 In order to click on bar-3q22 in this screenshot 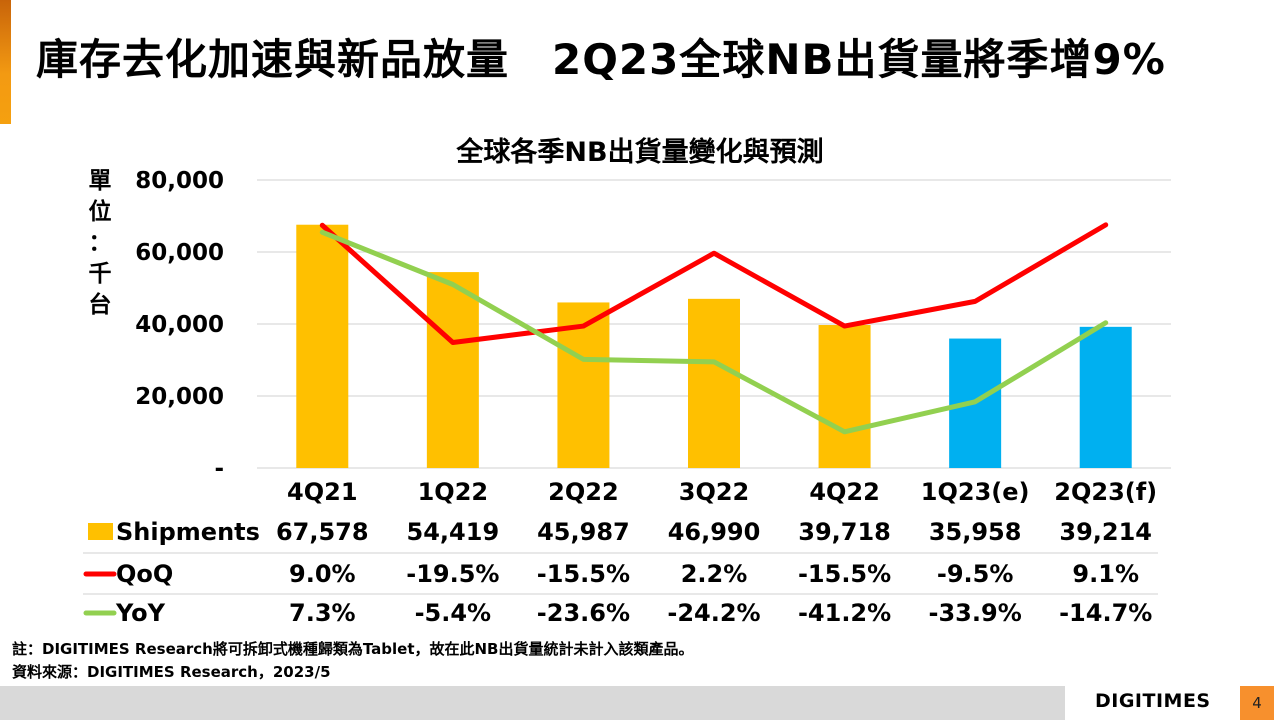, I will do `click(714, 383)`.